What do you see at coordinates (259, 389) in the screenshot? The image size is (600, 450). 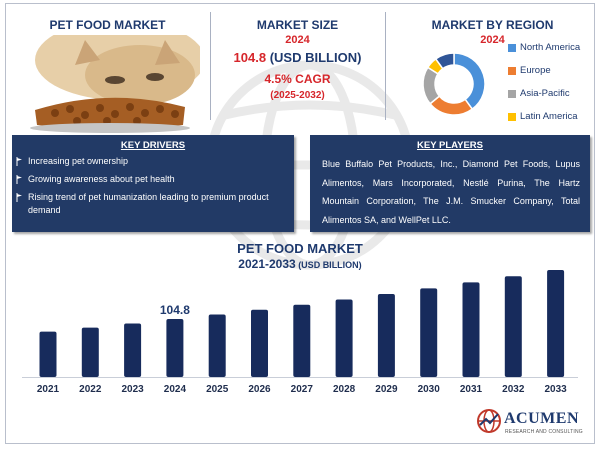 I see `x-tick-label: 2026` at bounding box center [259, 389].